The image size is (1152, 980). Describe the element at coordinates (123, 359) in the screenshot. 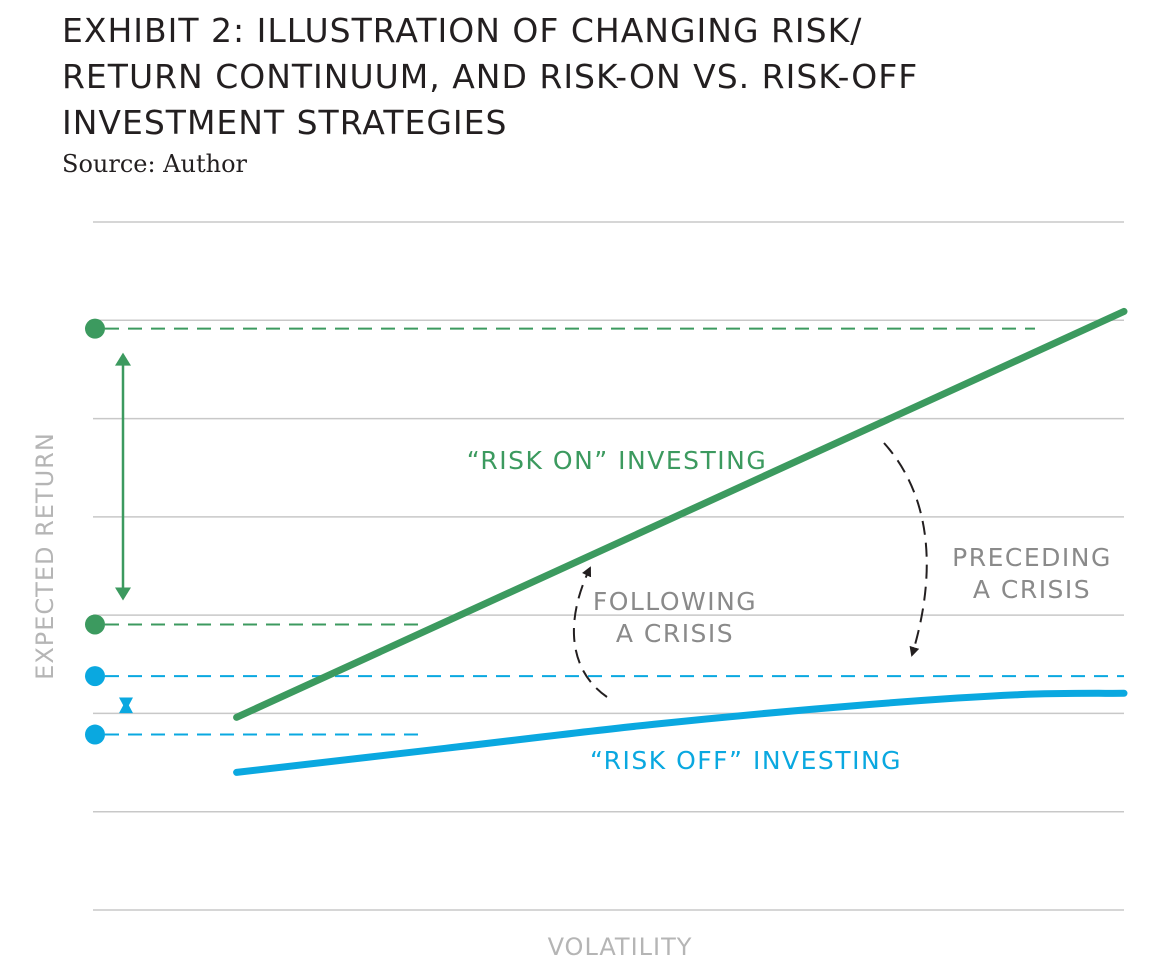

I see `range-arrow-head-up` at that location.